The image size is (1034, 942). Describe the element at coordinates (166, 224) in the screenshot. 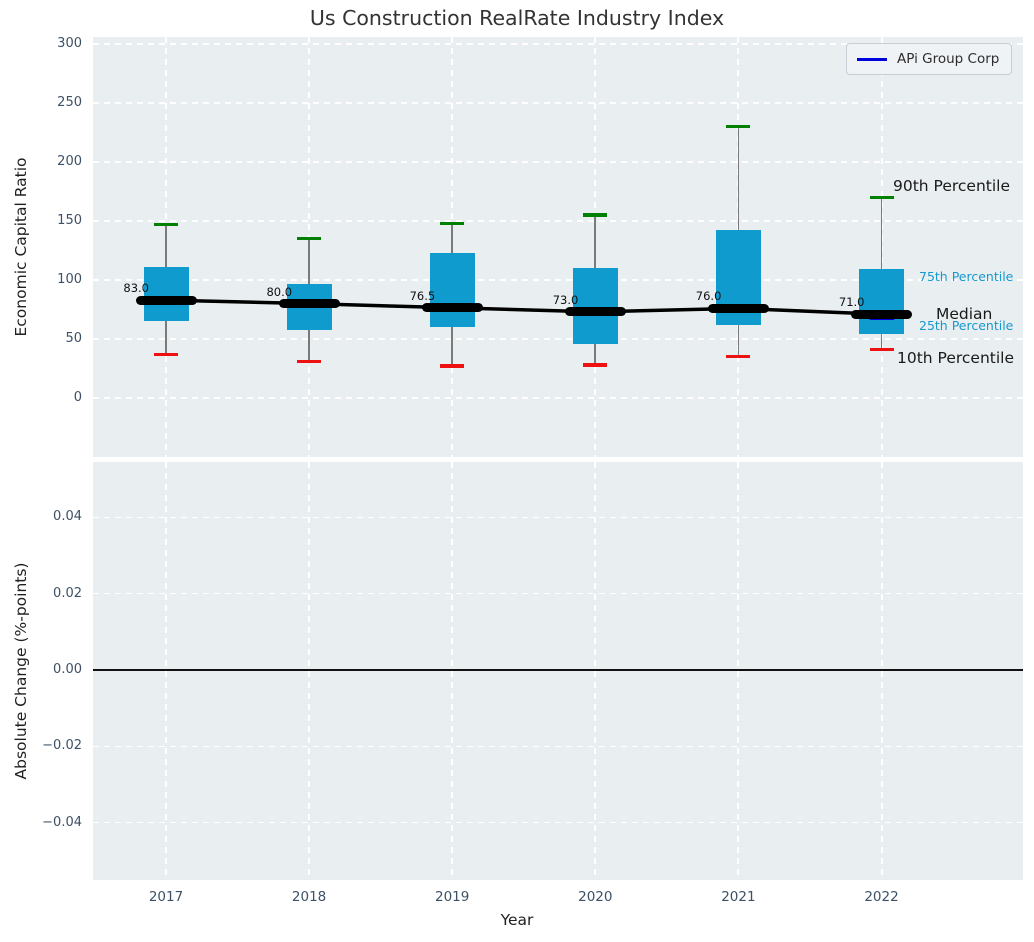

I see `cap-90th-2017` at that location.